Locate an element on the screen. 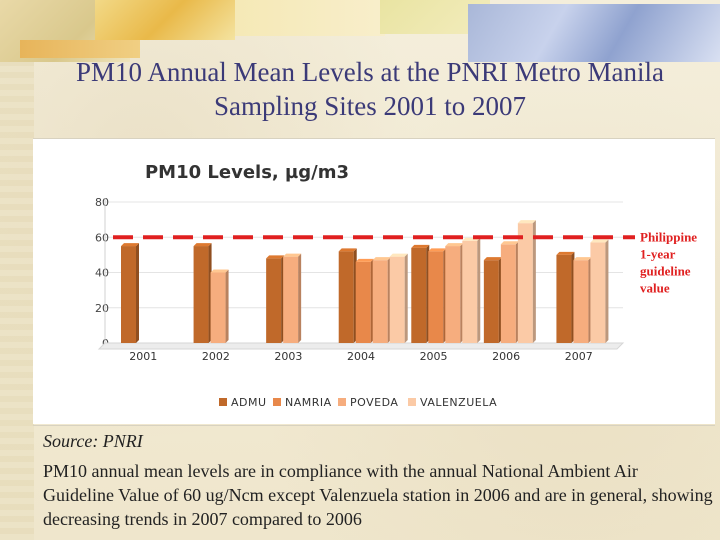 The image size is (720, 540). source-note: Source: PNRI is located at coordinates (93, 441).